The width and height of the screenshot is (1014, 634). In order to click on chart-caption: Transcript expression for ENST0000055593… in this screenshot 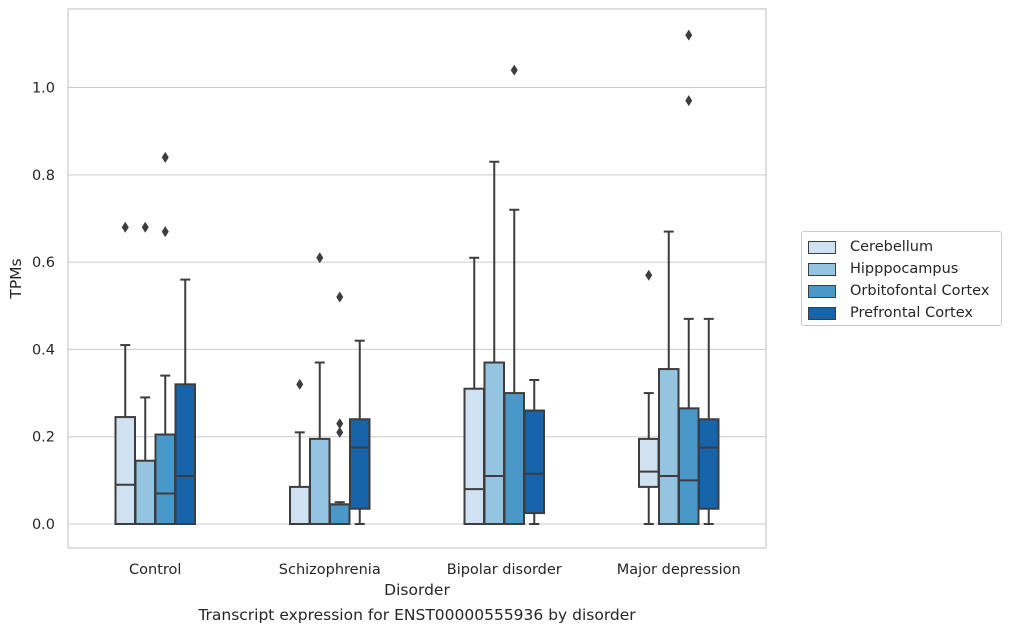, I will do `click(417, 615)`.